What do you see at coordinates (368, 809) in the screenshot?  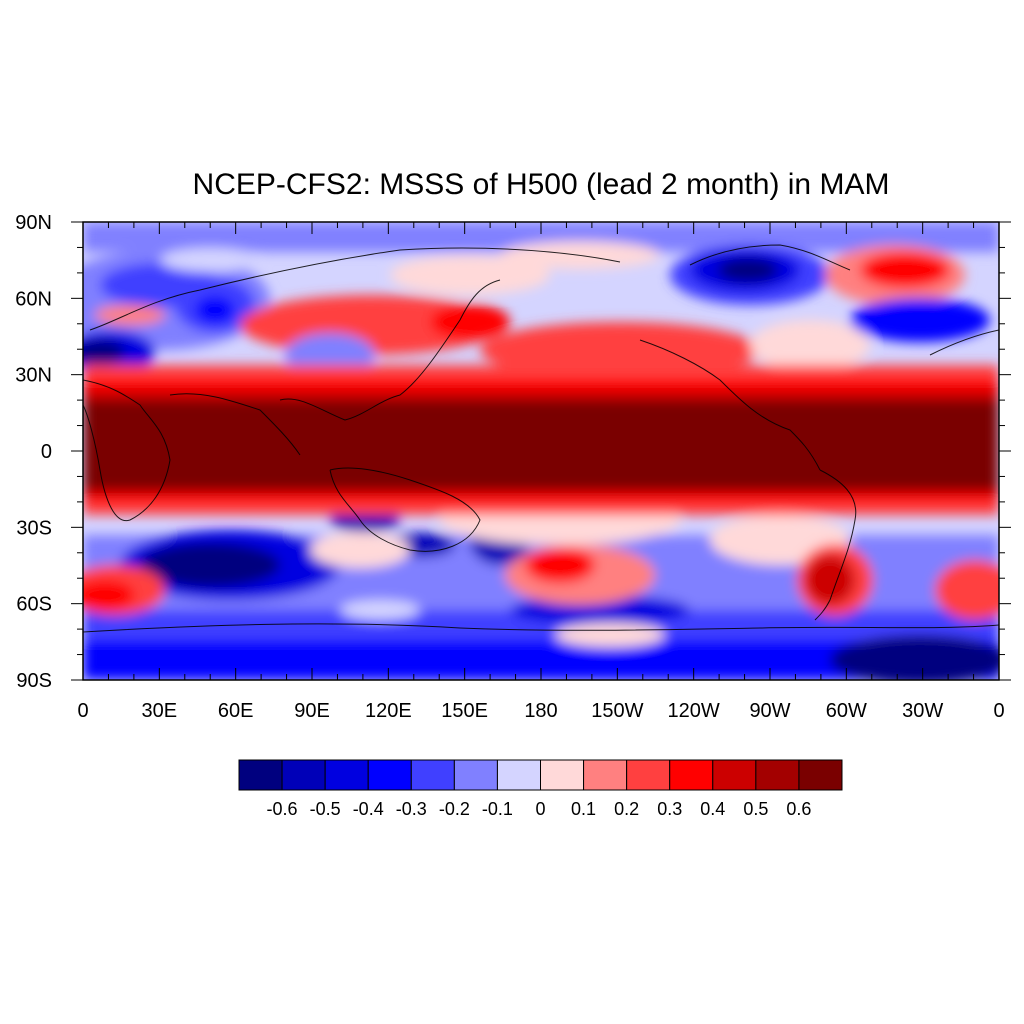 I see `colorbar-label: -0.4` at bounding box center [368, 809].